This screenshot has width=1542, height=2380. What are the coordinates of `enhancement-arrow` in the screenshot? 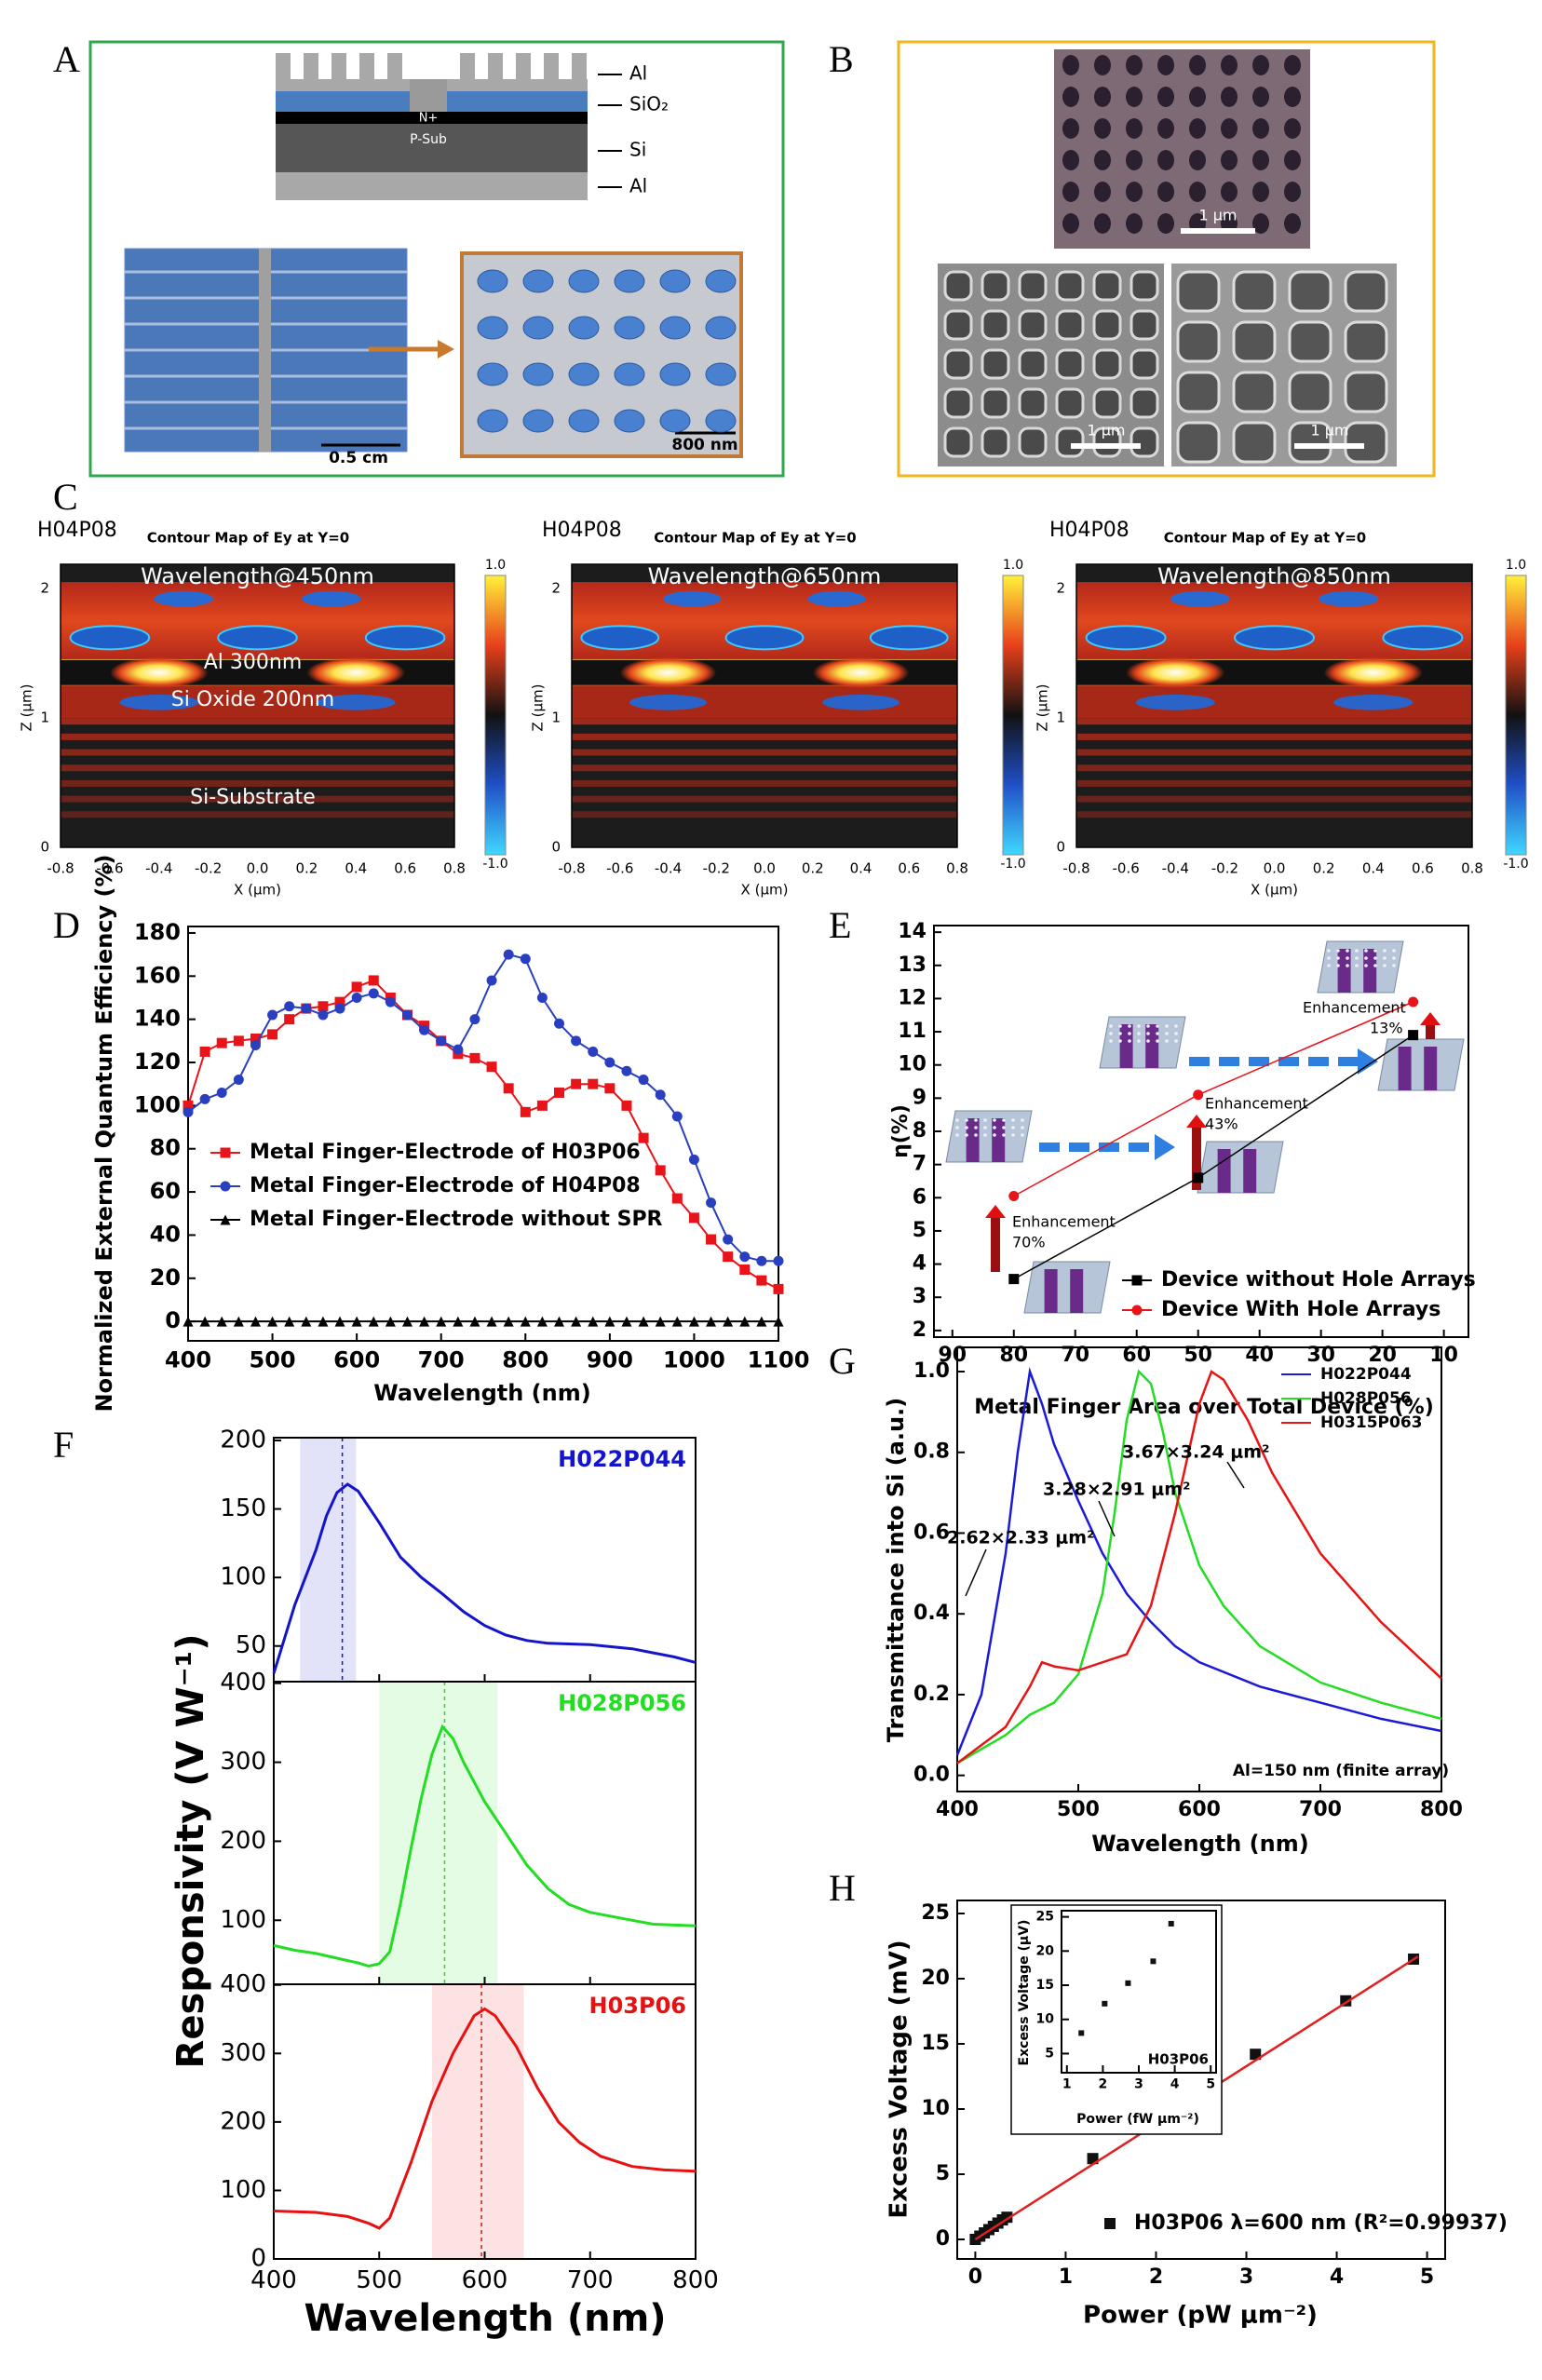 It's located at (1430, 1031).